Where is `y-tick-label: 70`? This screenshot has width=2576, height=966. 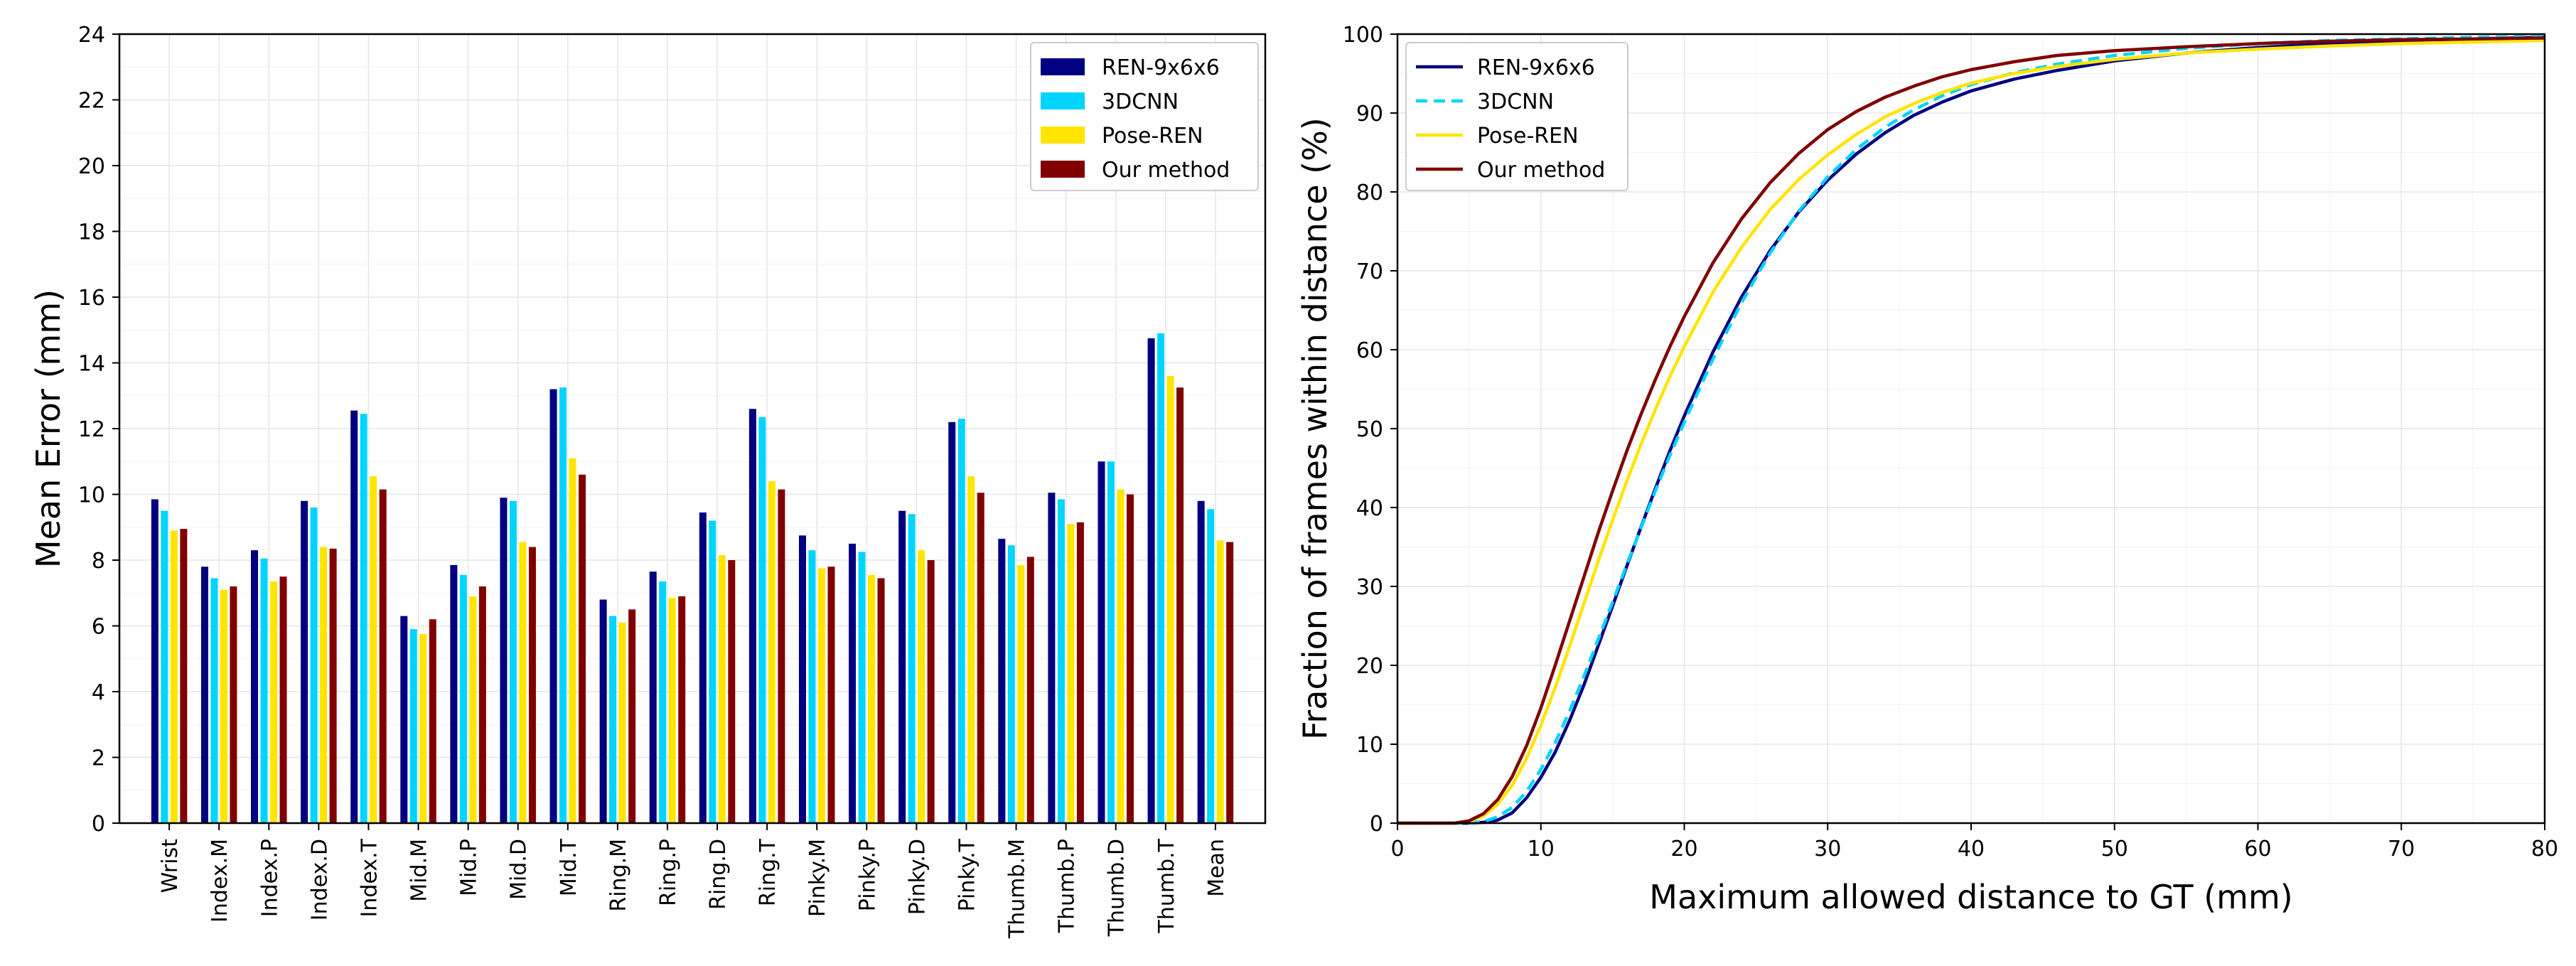 y-tick-label: 70 is located at coordinates (1369, 271).